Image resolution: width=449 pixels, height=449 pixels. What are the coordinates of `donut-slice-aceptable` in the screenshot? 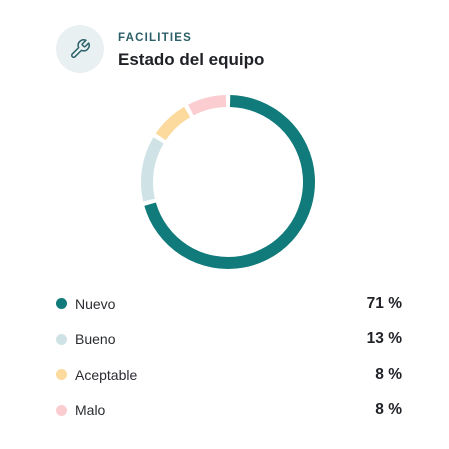 It's located at (173, 123).